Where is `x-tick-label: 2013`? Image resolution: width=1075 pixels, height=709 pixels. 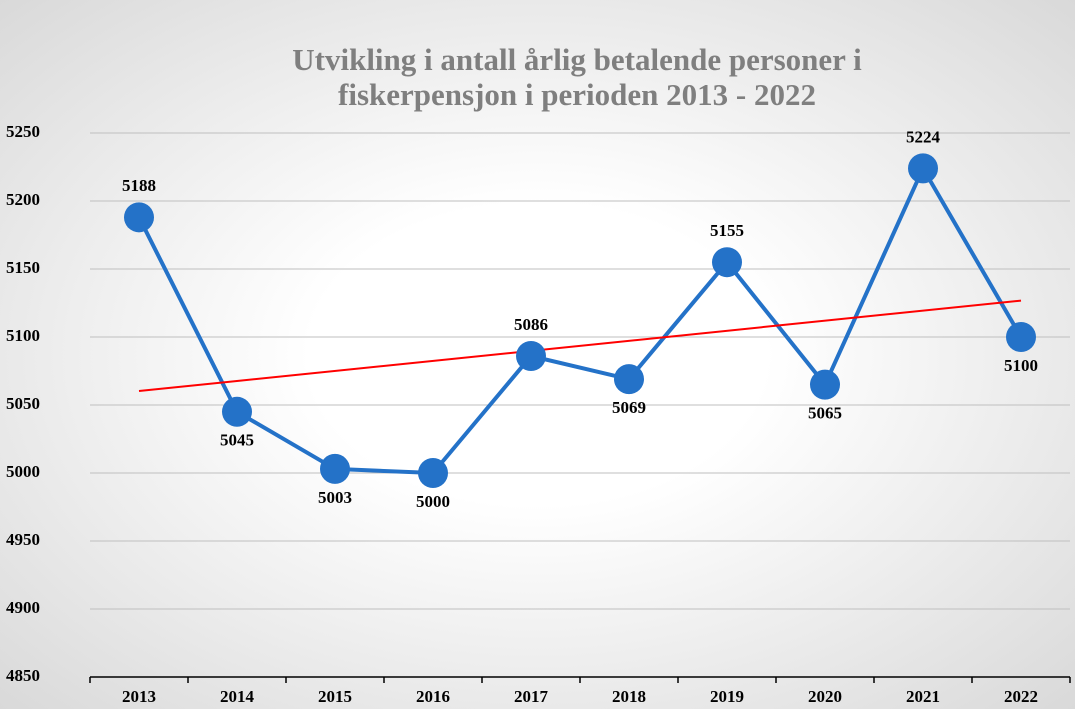 x-tick-label: 2013 is located at coordinates (139, 696).